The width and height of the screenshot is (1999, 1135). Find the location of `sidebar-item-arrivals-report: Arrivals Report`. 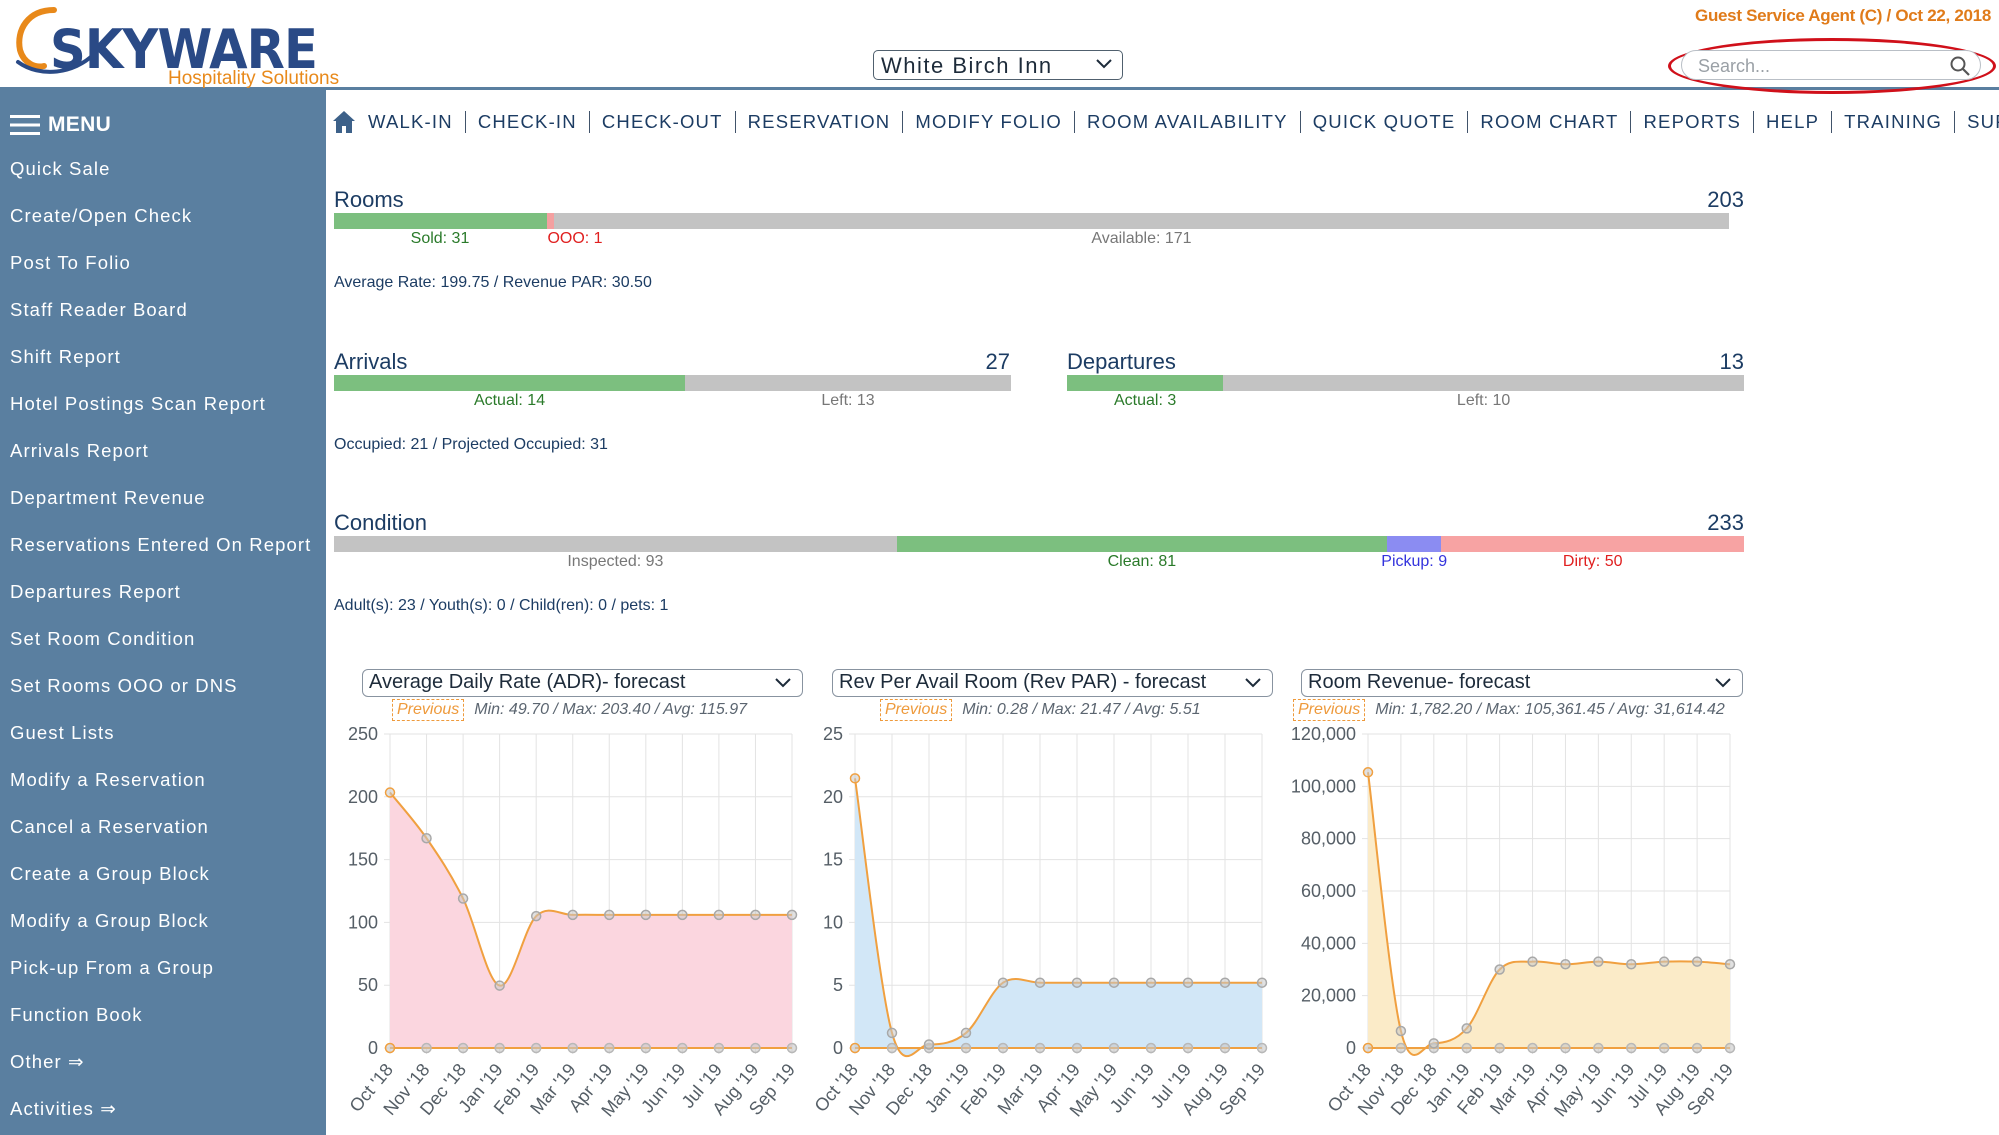

sidebar-item-arrivals-report: Arrivals Report is located at coordinates (79, 450).